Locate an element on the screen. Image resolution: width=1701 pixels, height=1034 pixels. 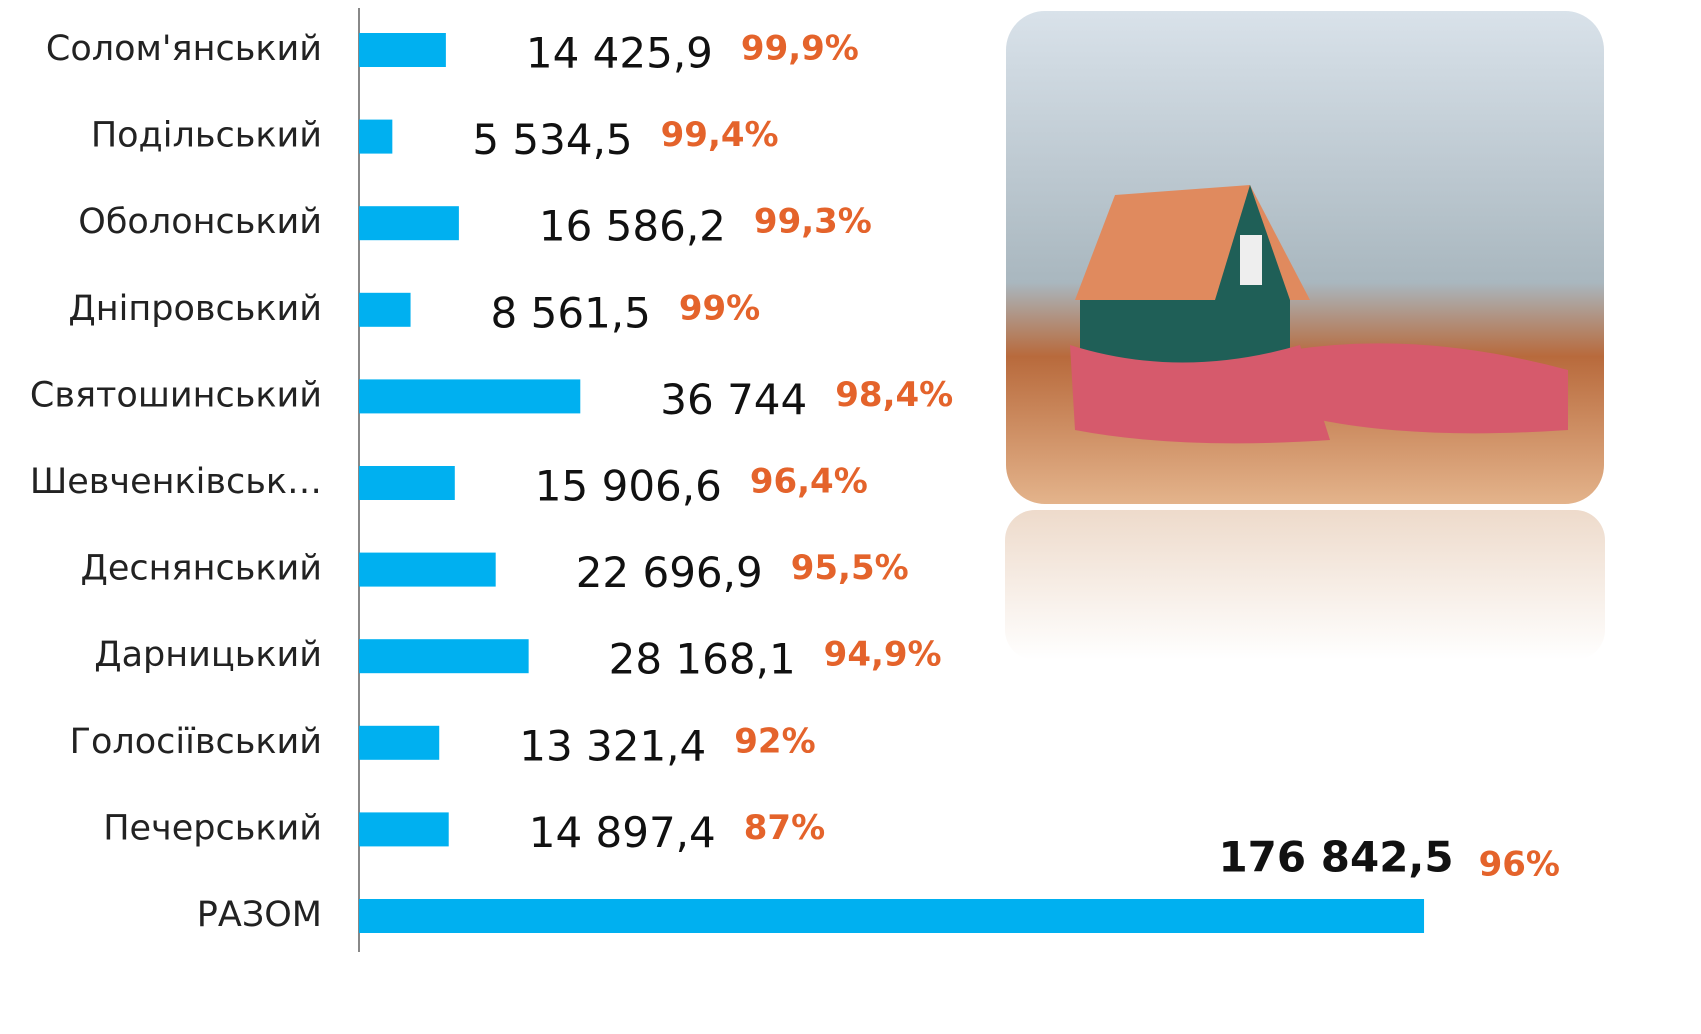
value-label: 28 168,1 is located at coordinates (702, 659).